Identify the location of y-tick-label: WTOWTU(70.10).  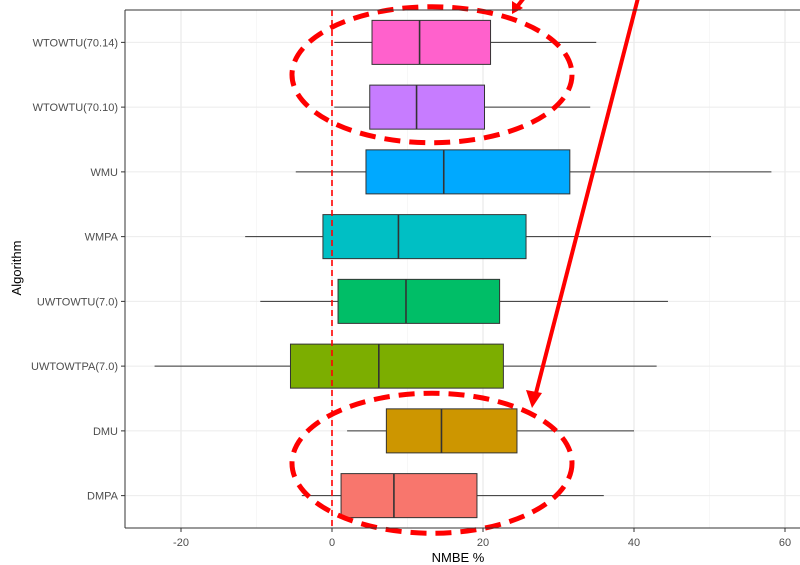
(75, 108).